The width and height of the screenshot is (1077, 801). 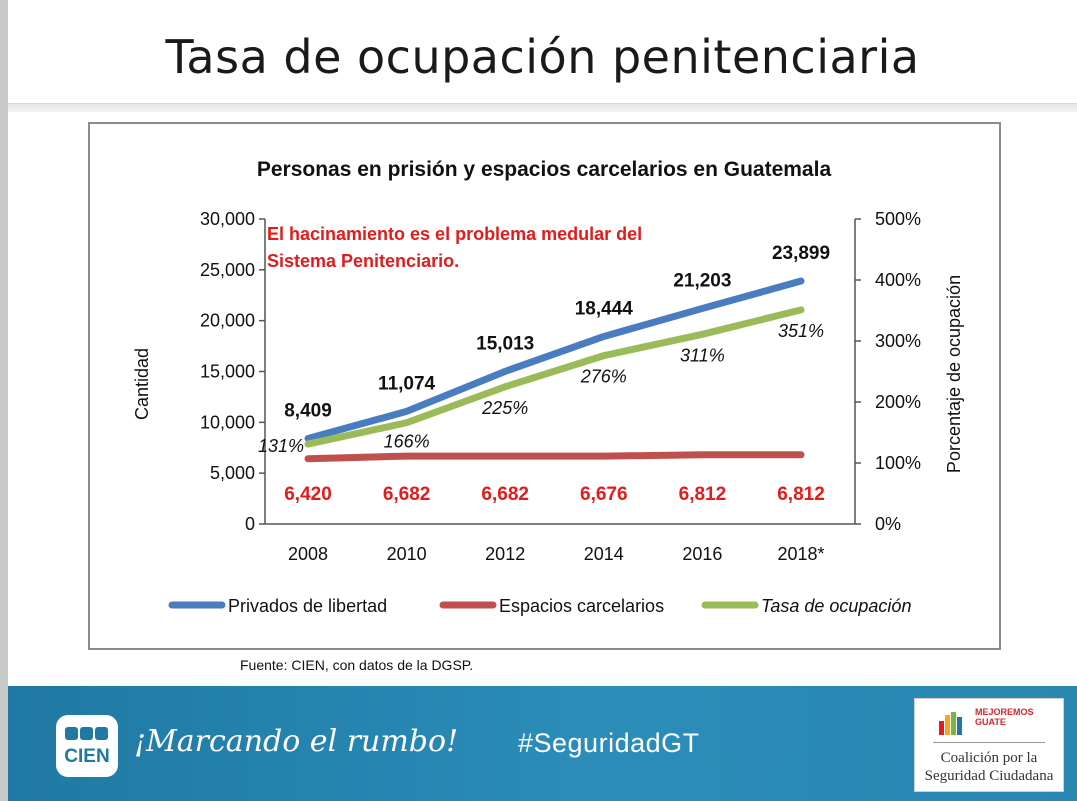 What do you see at coordinates (542, 107) in the screenshot?
I see `title-divider` at bounding box center [542, 107].